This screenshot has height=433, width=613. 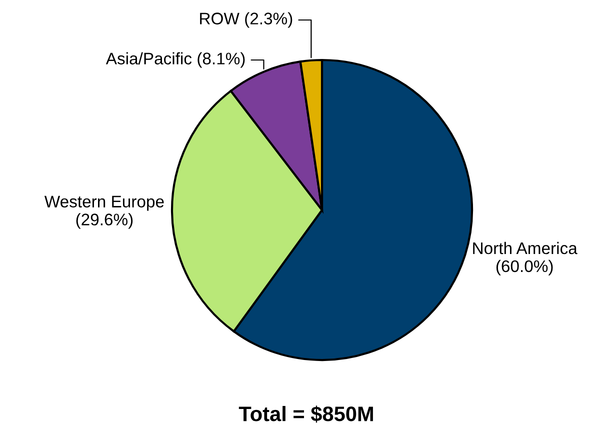 I want to click on slice-label: Western Europe, so click(x=104, y=203).